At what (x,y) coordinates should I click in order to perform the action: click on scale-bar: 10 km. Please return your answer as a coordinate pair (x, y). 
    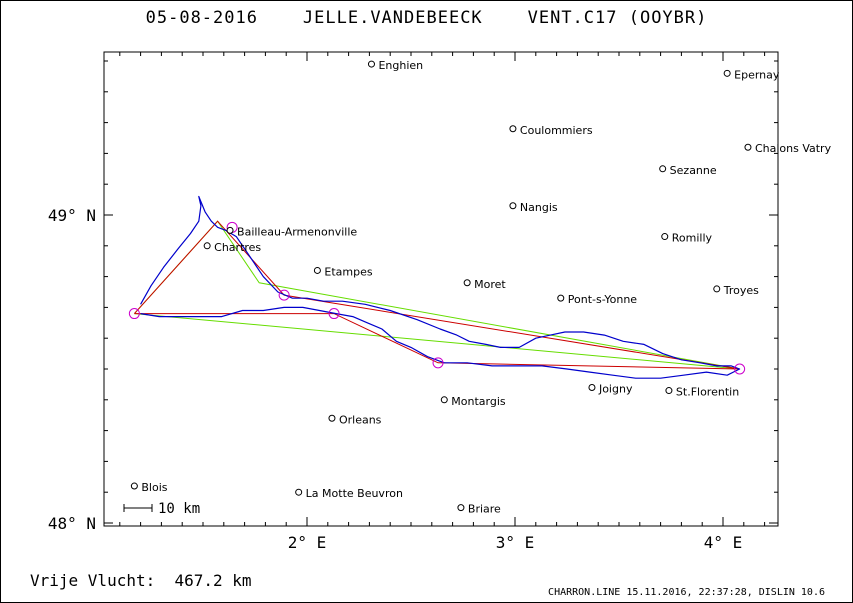
    Looking at the image, I should click on (161, 509).